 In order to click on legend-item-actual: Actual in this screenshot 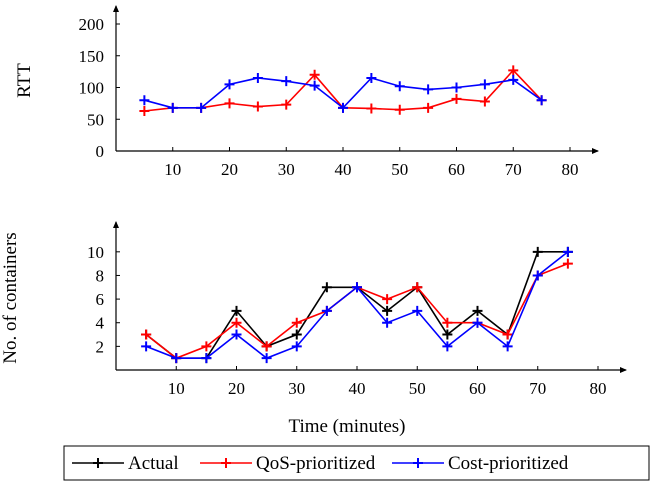, I will do `click(125, 463)`.